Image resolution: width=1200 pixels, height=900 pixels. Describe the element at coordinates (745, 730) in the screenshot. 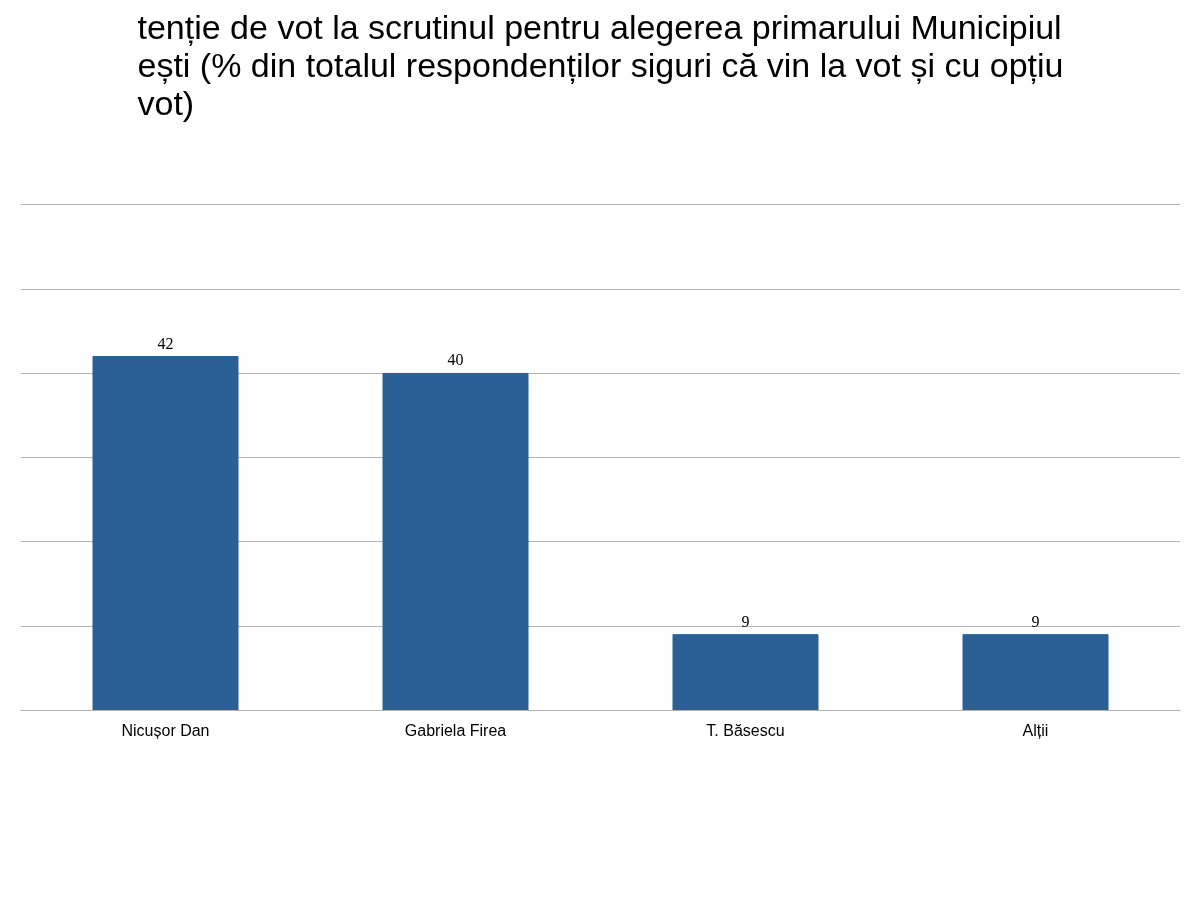

I see `x-tick-label: T. Băsescu` at that location.